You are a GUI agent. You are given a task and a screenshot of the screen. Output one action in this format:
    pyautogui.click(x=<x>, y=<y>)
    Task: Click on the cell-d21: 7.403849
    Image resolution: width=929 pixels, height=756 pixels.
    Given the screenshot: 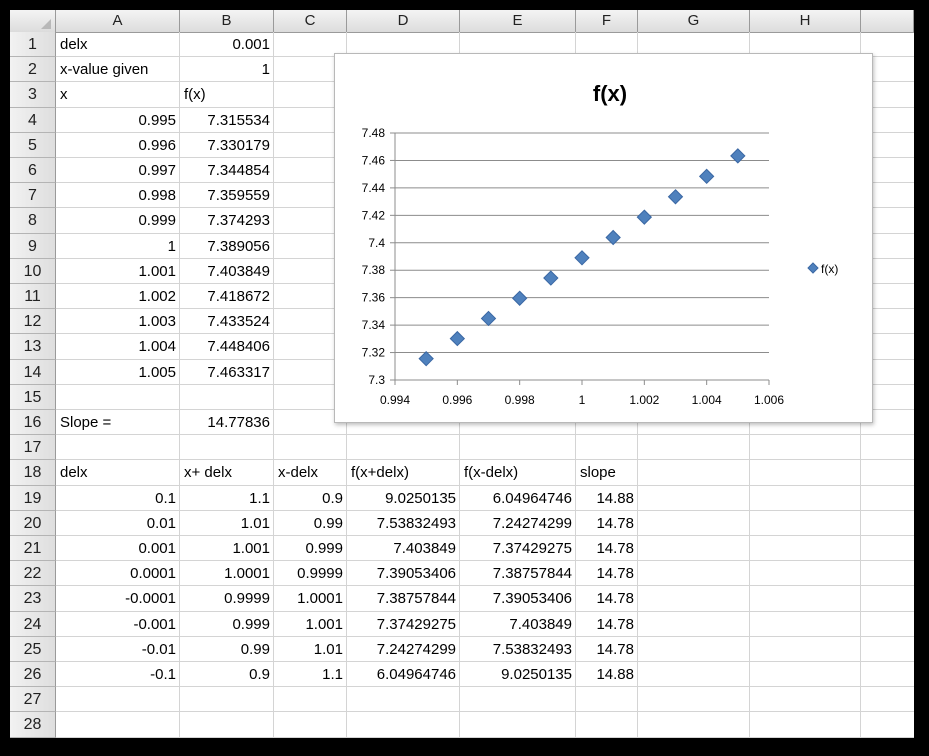 What is the action you would take?
    pyautogui.click(x=424, y=548)
    